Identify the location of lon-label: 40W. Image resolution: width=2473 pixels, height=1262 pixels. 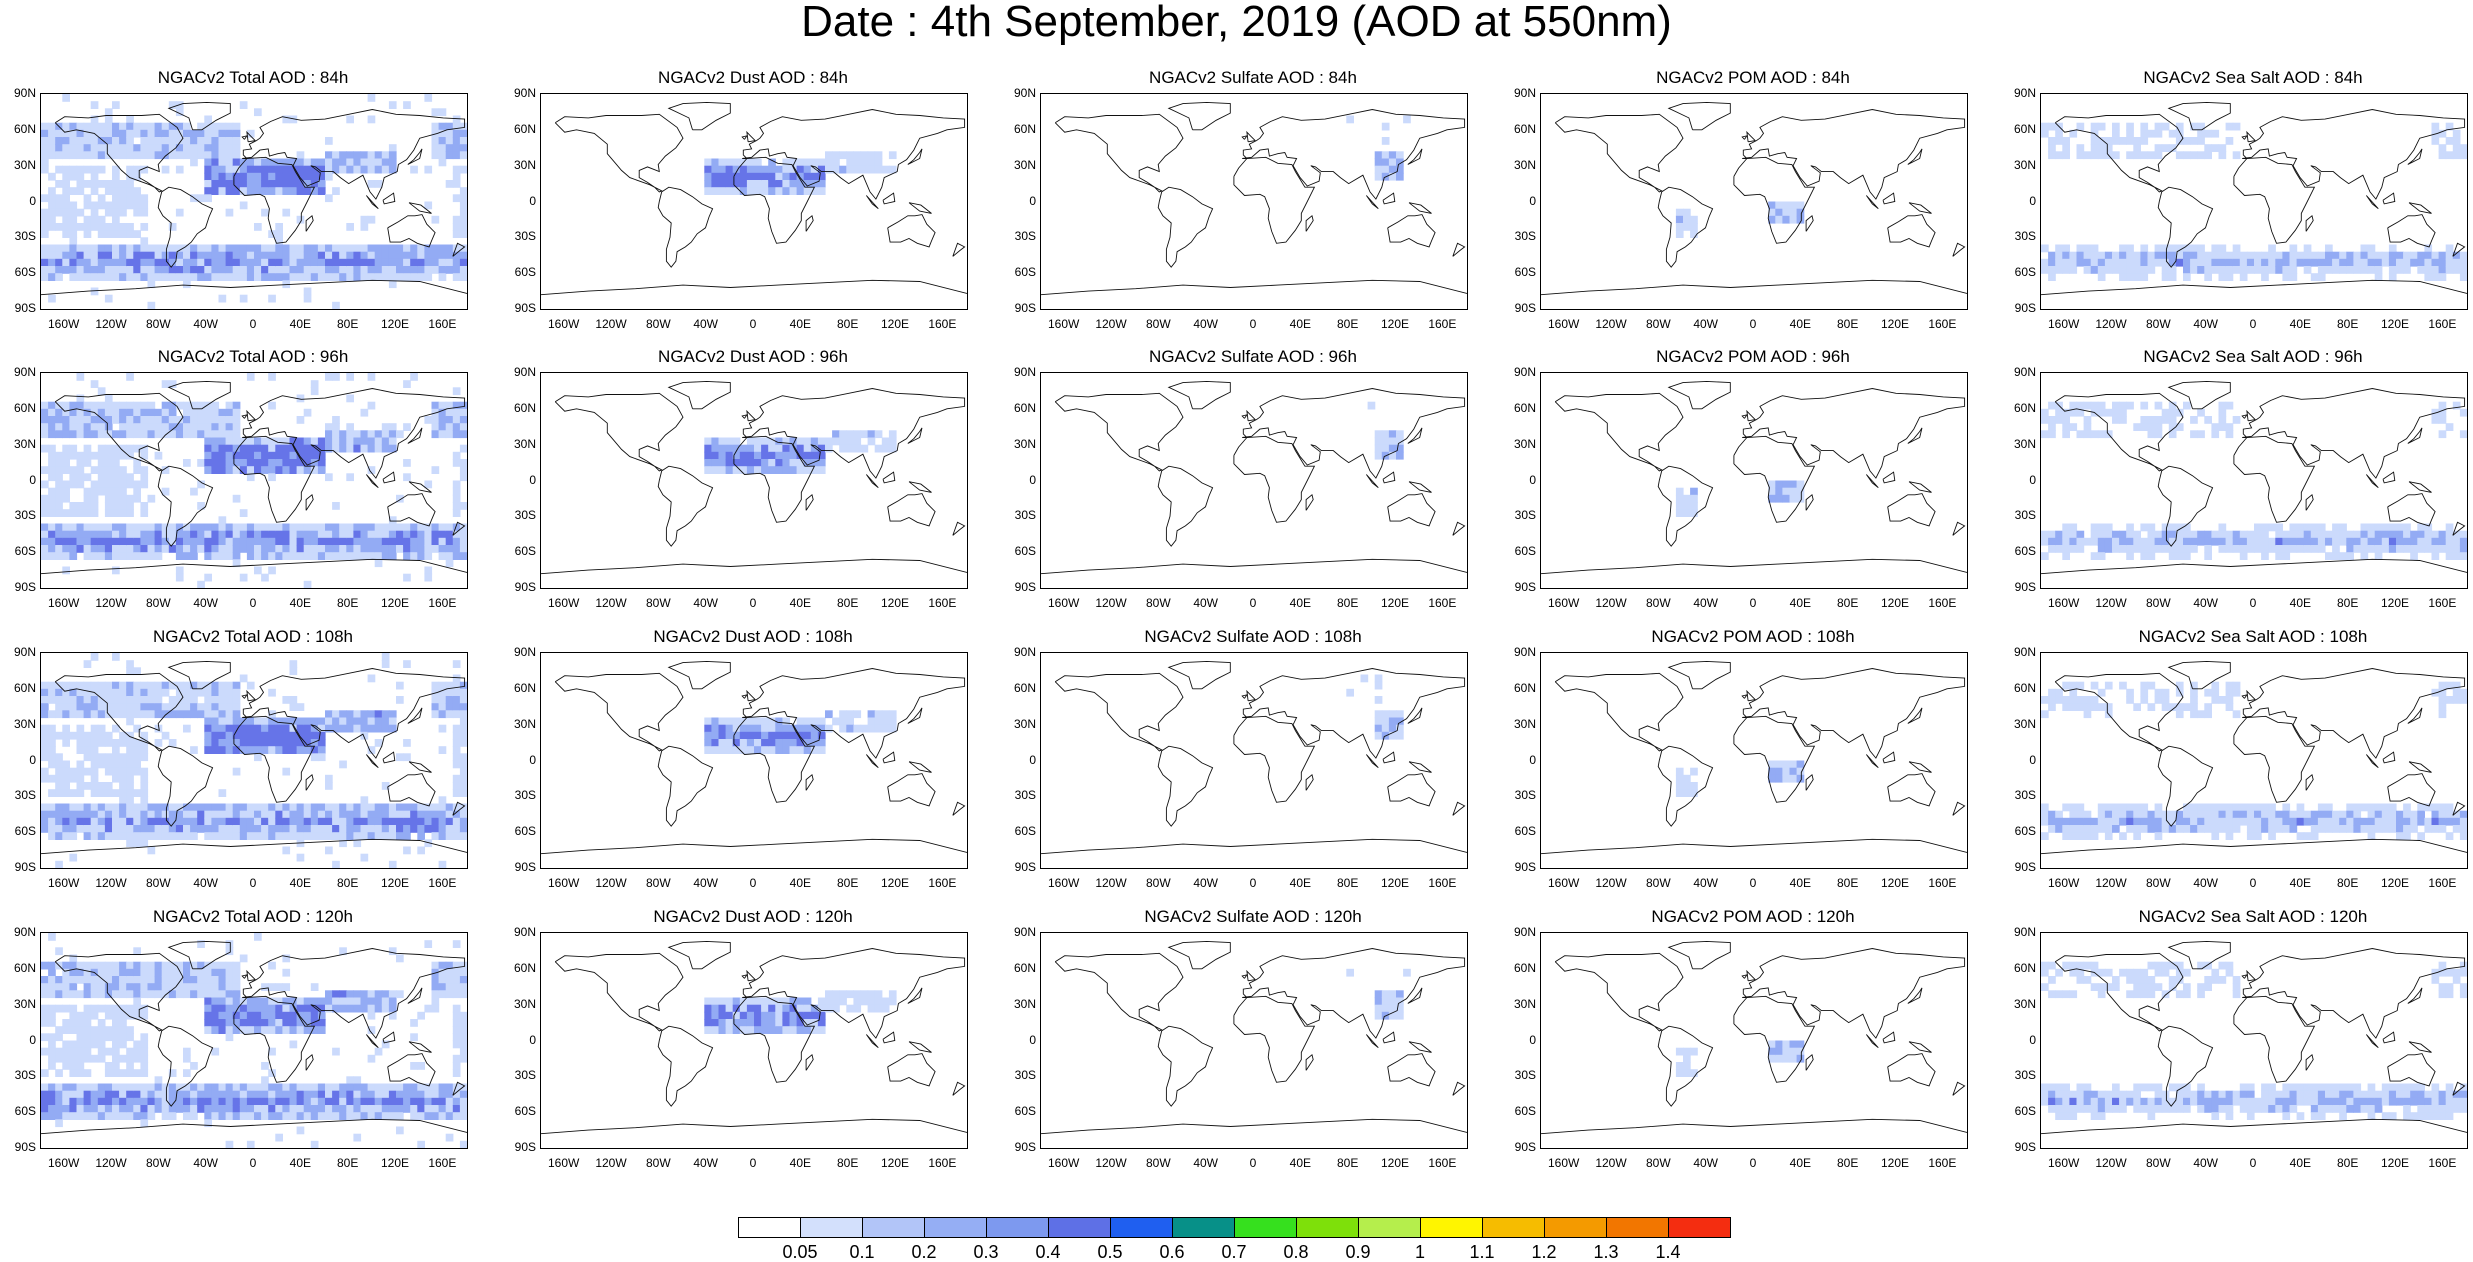
(1706, 603).